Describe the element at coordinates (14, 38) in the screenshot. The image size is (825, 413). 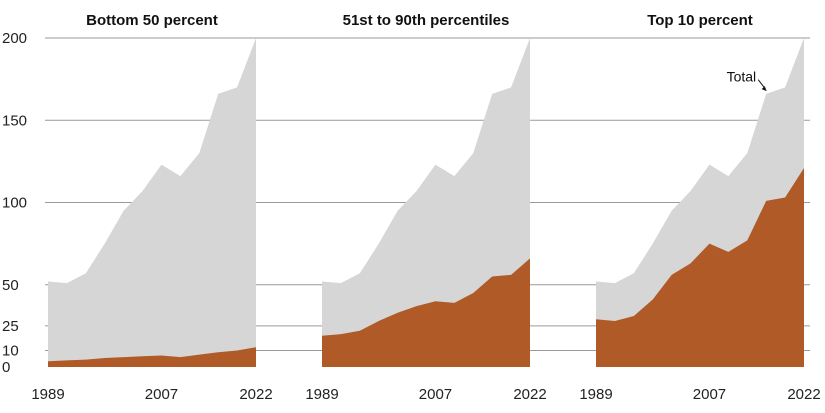
I see `y-tick-label: 200` at that location.